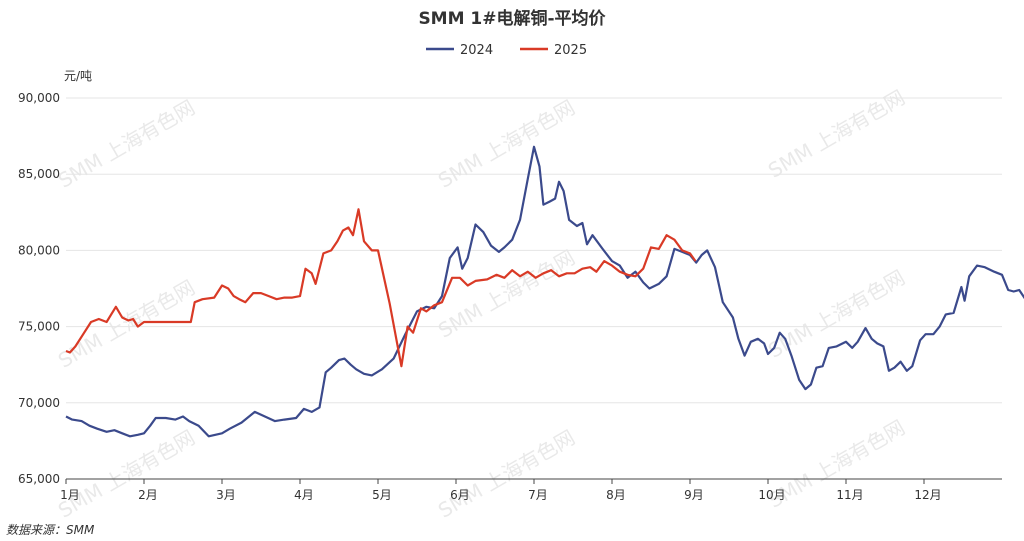  I want to click on x-tick-label: 12月, so click(927, 495).